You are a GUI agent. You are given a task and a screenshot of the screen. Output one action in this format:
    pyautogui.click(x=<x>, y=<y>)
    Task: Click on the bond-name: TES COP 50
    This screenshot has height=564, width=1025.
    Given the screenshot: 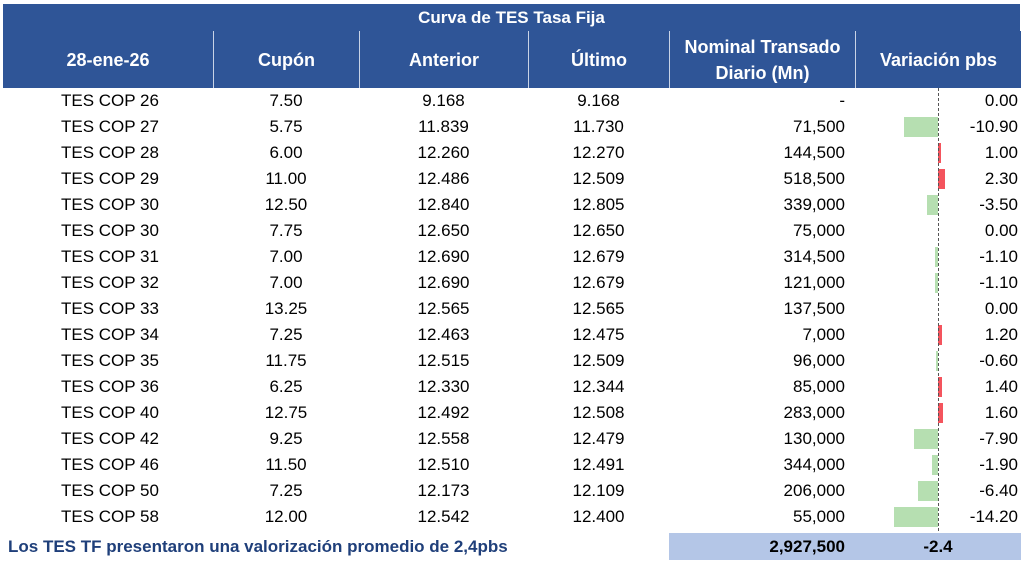 What is the action you would take?
    pyautogui.click(x=110, y=490)
    